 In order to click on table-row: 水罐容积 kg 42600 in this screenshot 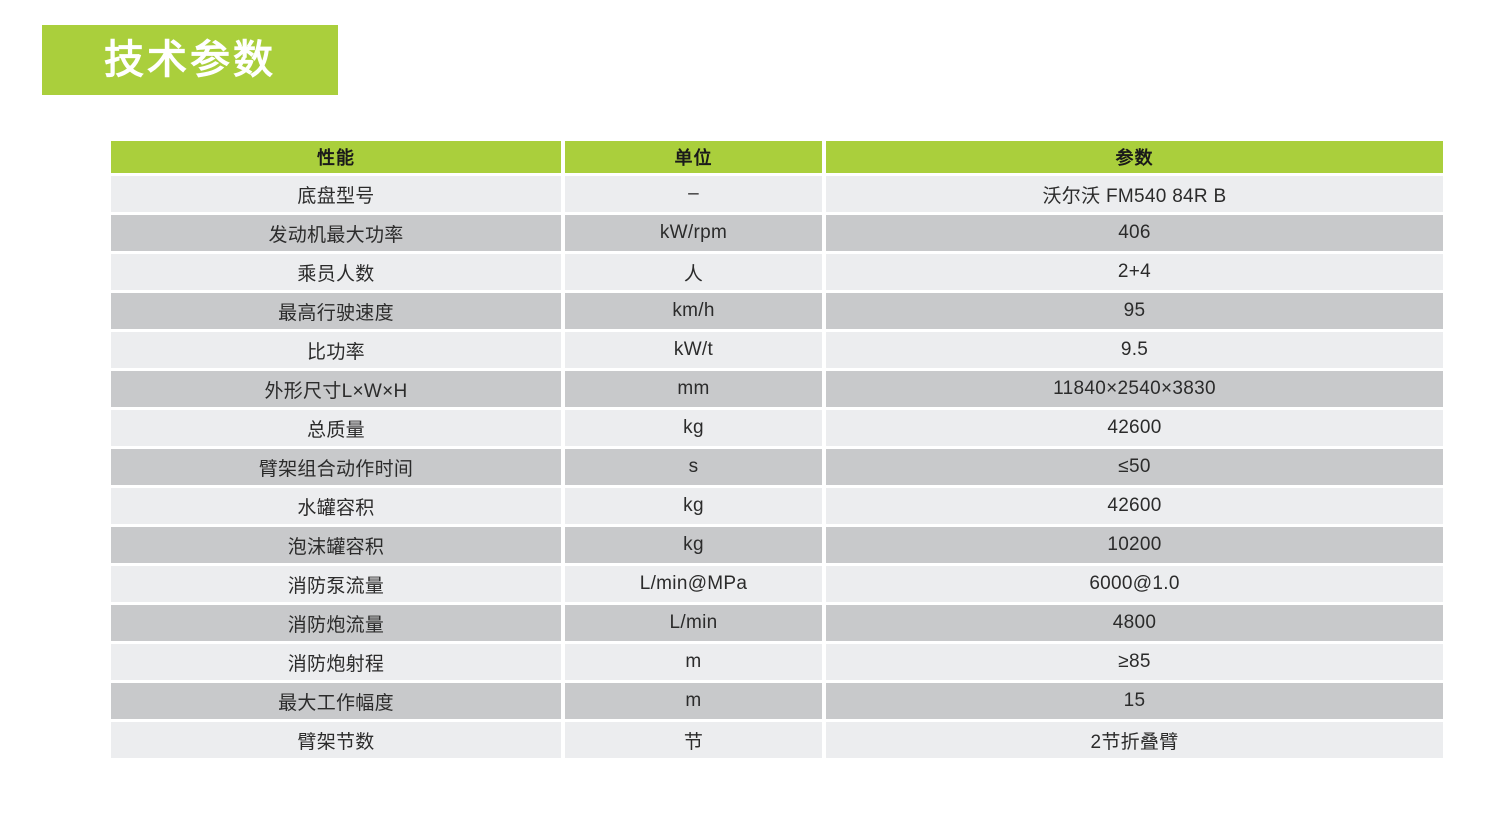, I will do `click(777, 506)`.